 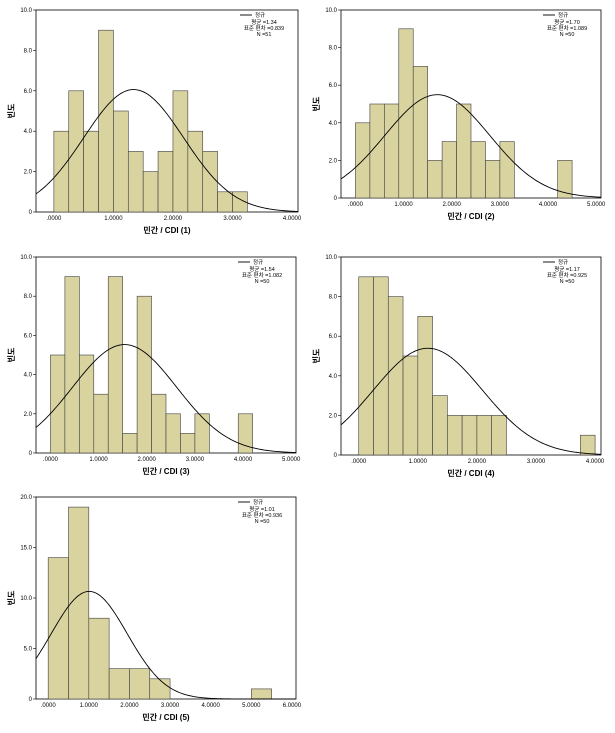 I want to click on x-tick-label: 6.0000, so click(x=292, y=706).